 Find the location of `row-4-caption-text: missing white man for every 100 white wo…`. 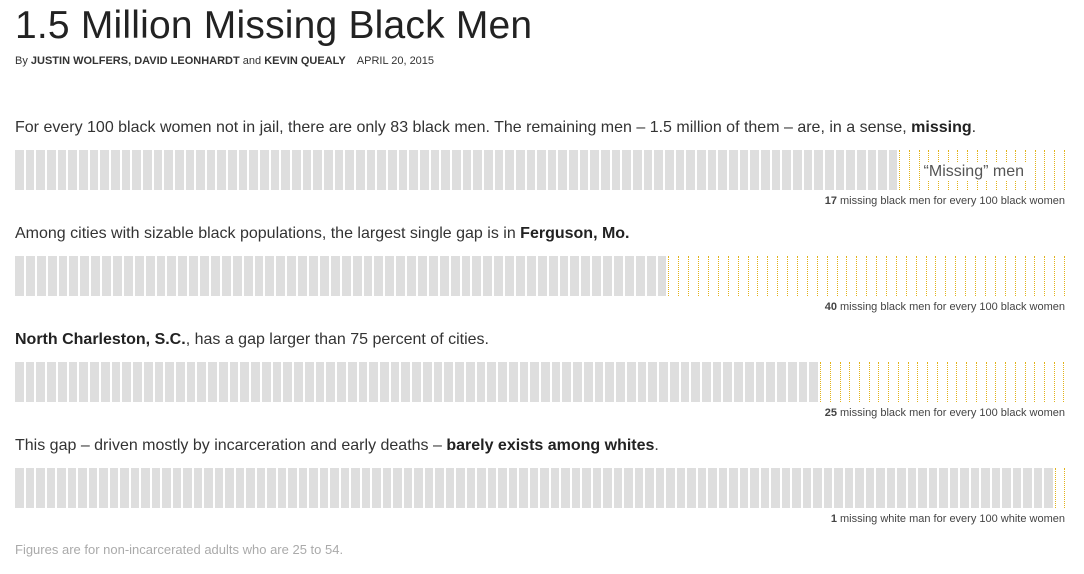

row-4-caption-text: missing white man for every 100 white wo… is located at coordinates (952, 519).